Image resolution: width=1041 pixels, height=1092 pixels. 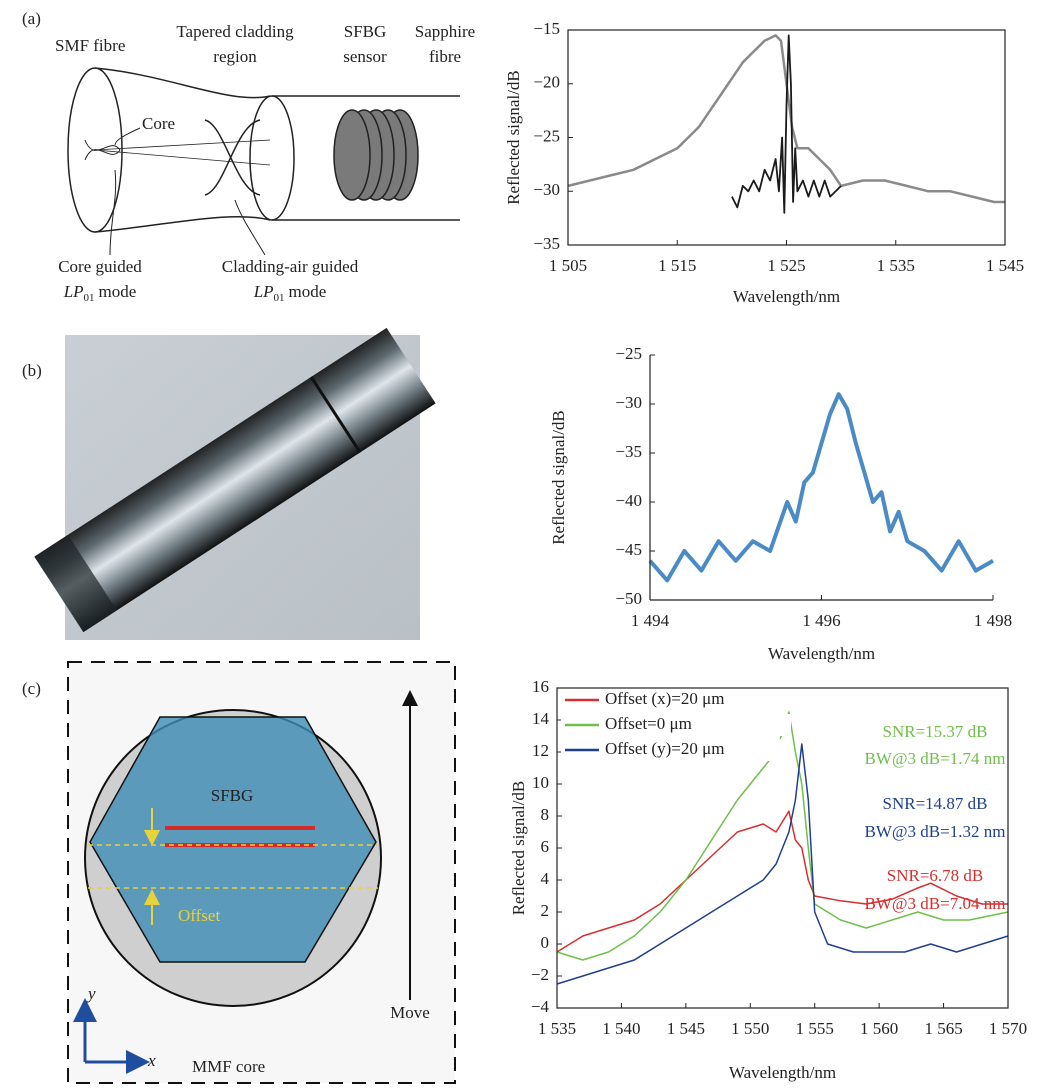 I want to click on annotation: SNR=15.37 dB, so click(x=935, y=731).